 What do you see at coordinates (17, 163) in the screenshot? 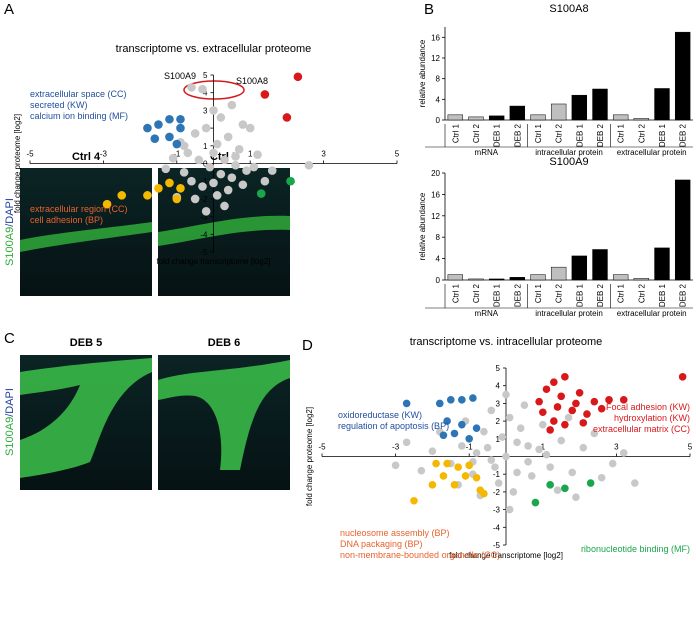
I see `y-axis-label: fold change proteome [log2]` at bounding box center [17, 163].